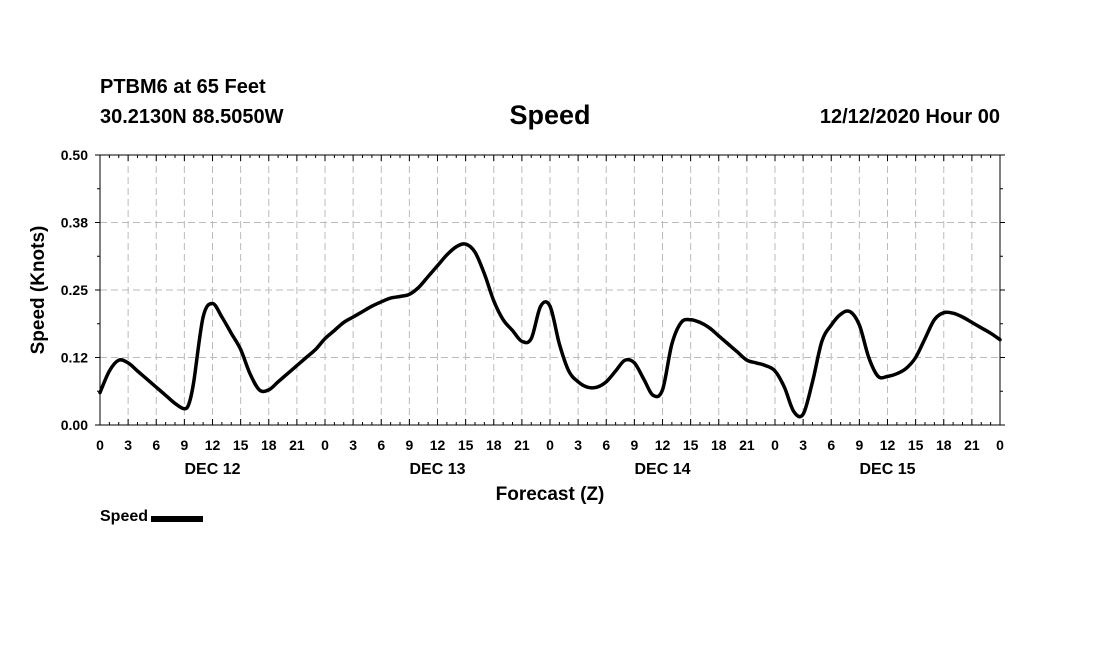  Describe the element at coordinates (212, 469) in the screenshot. I see `day-label: DEC 12` at that location.